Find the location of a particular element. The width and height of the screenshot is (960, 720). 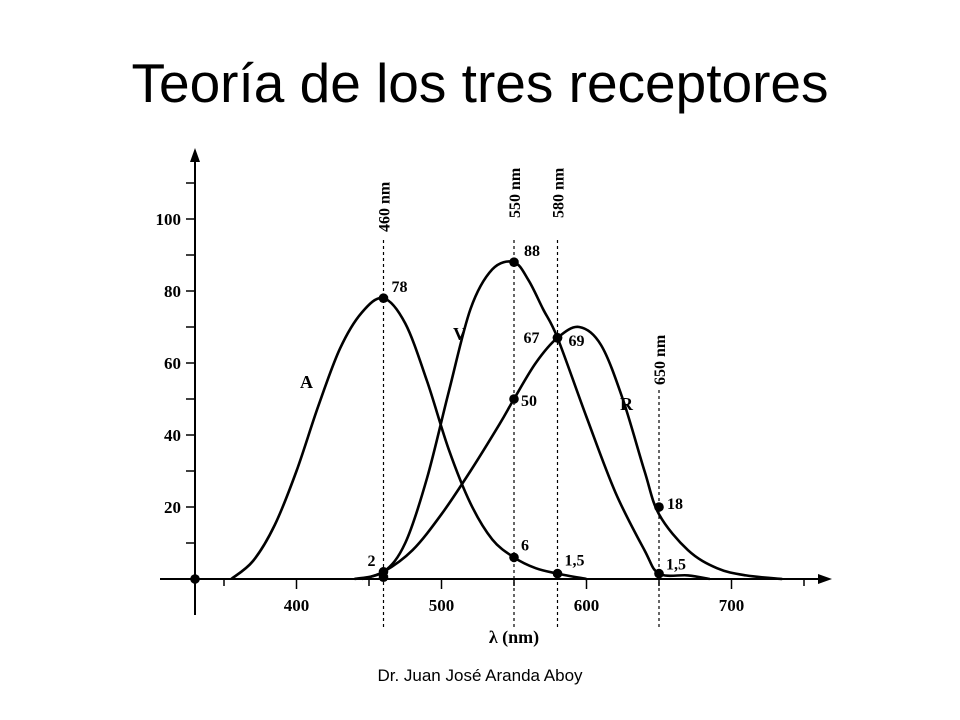

x-axis-arrow is located at coordinates (825, 579).